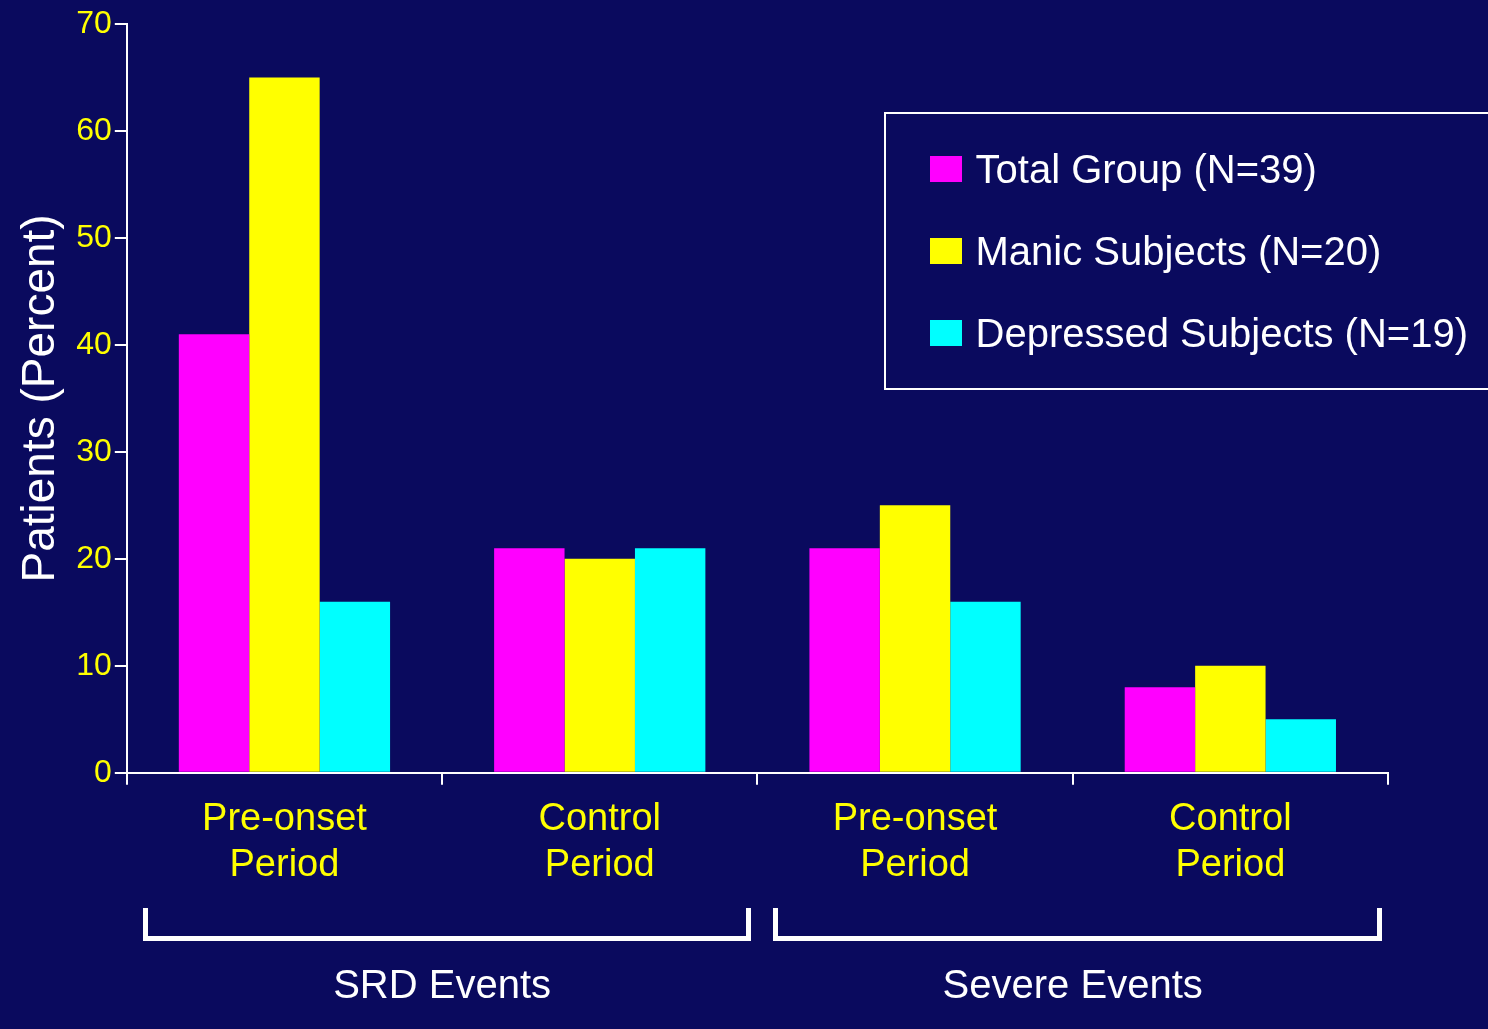  I want to click on y-tick-label: 10, so click(94, 663).